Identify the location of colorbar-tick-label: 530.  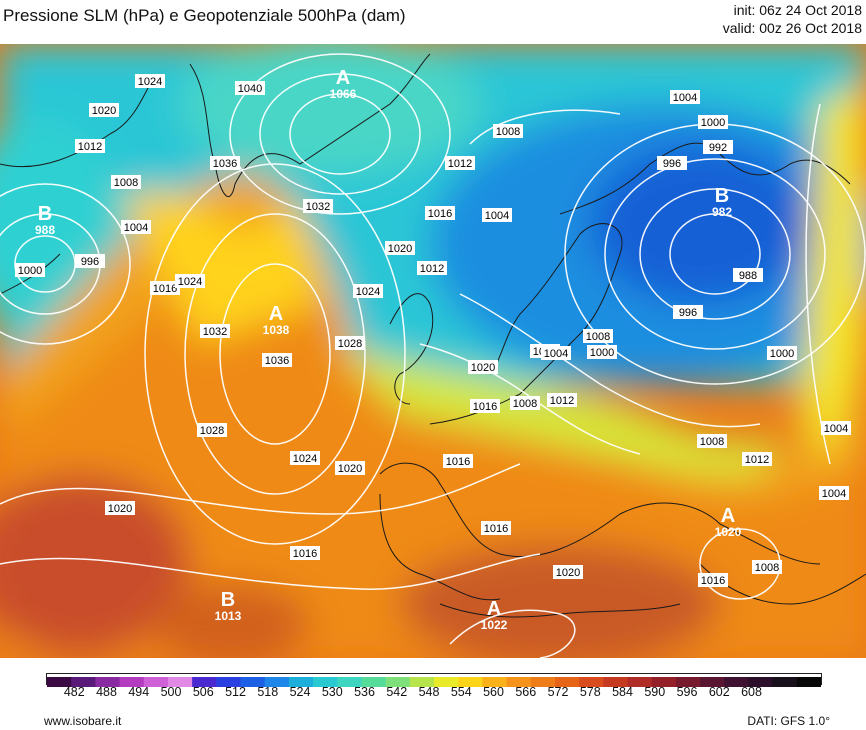
(332, 692).